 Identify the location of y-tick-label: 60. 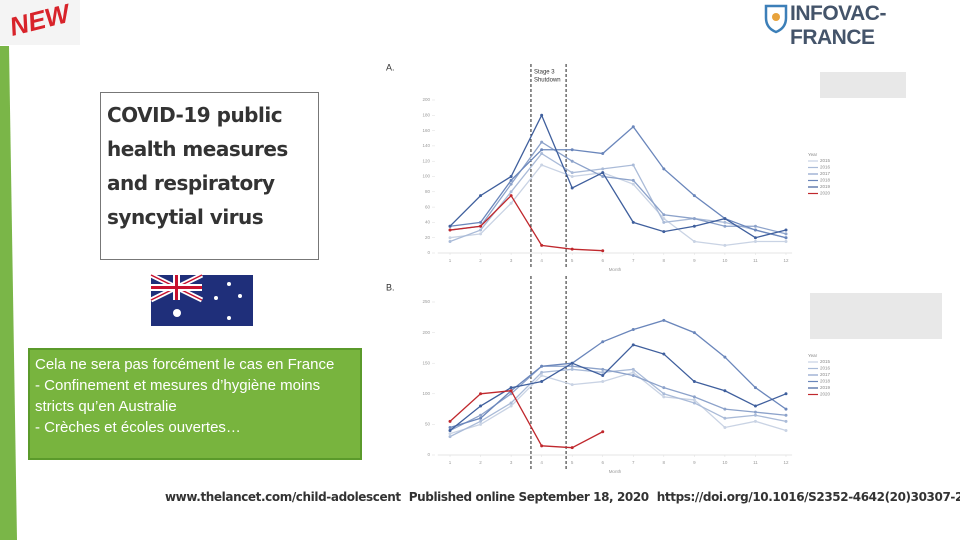
(428, 206).